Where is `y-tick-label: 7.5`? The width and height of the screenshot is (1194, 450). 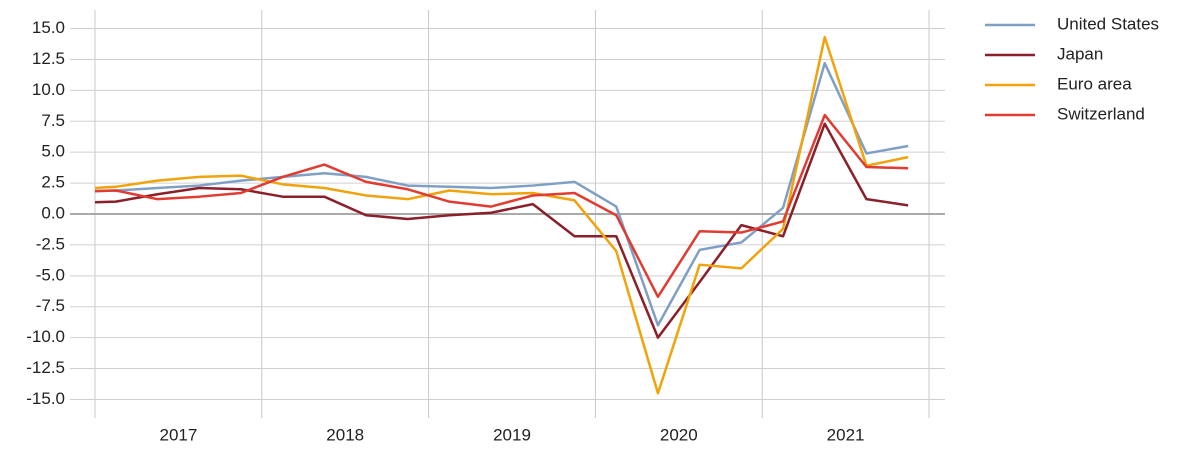 y-tick-label: 7.5 is located at coordinates (53, 120).